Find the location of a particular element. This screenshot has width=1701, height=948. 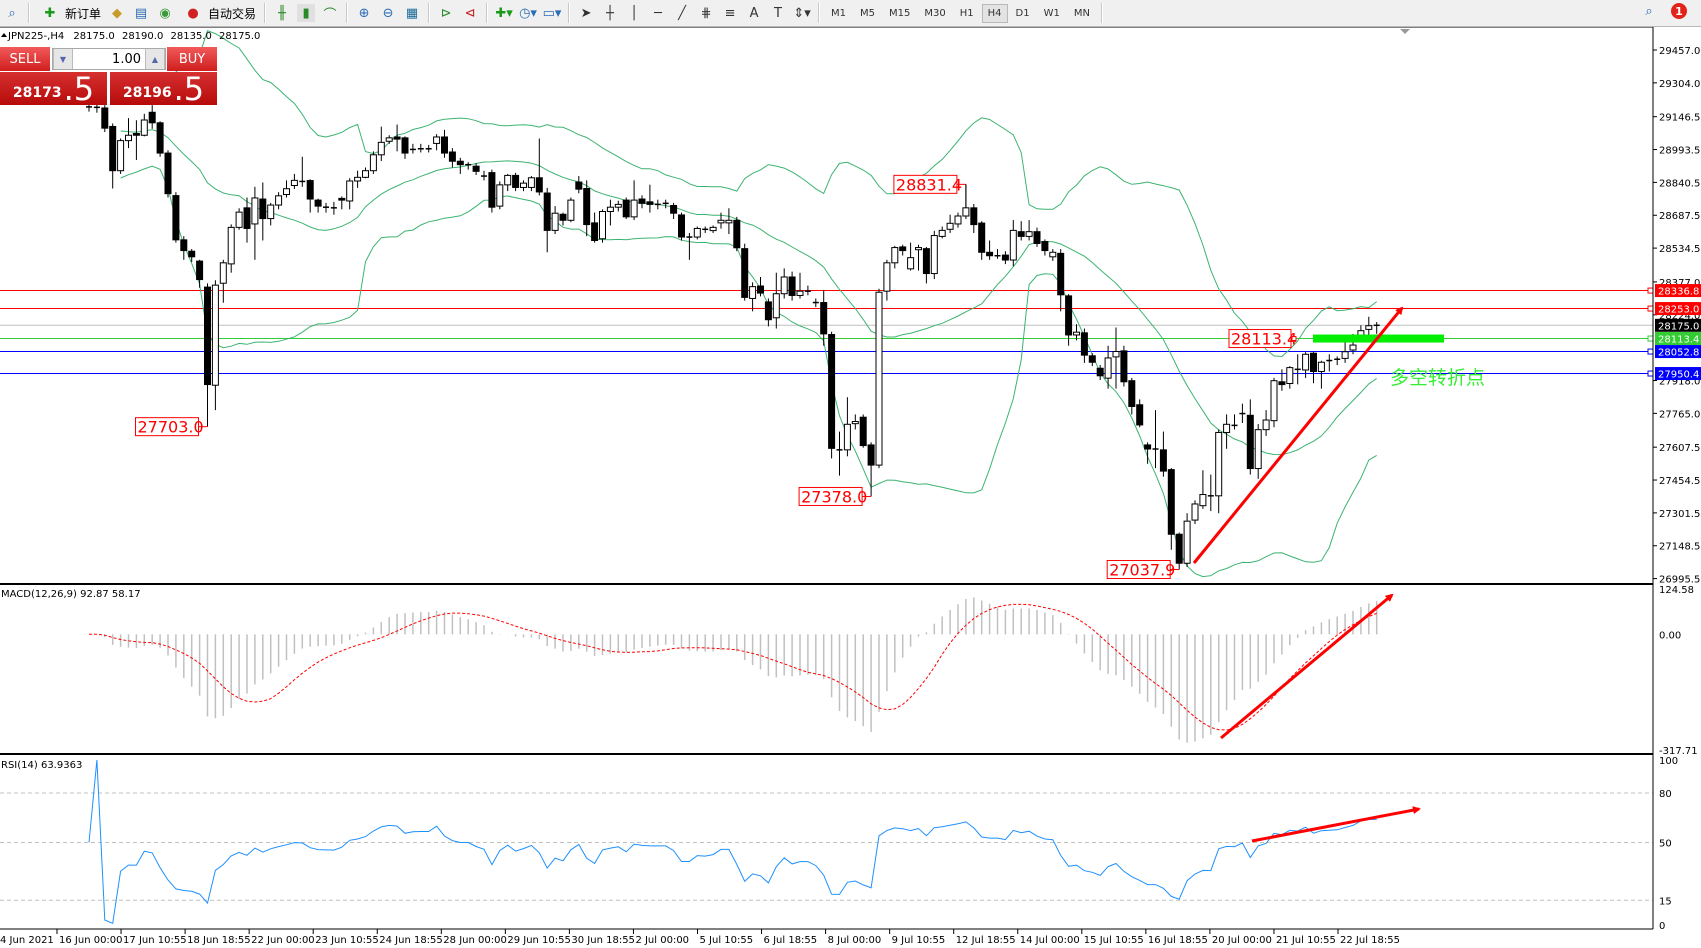

templates-icon: ▭▾ is located at coordinates (552, 13).